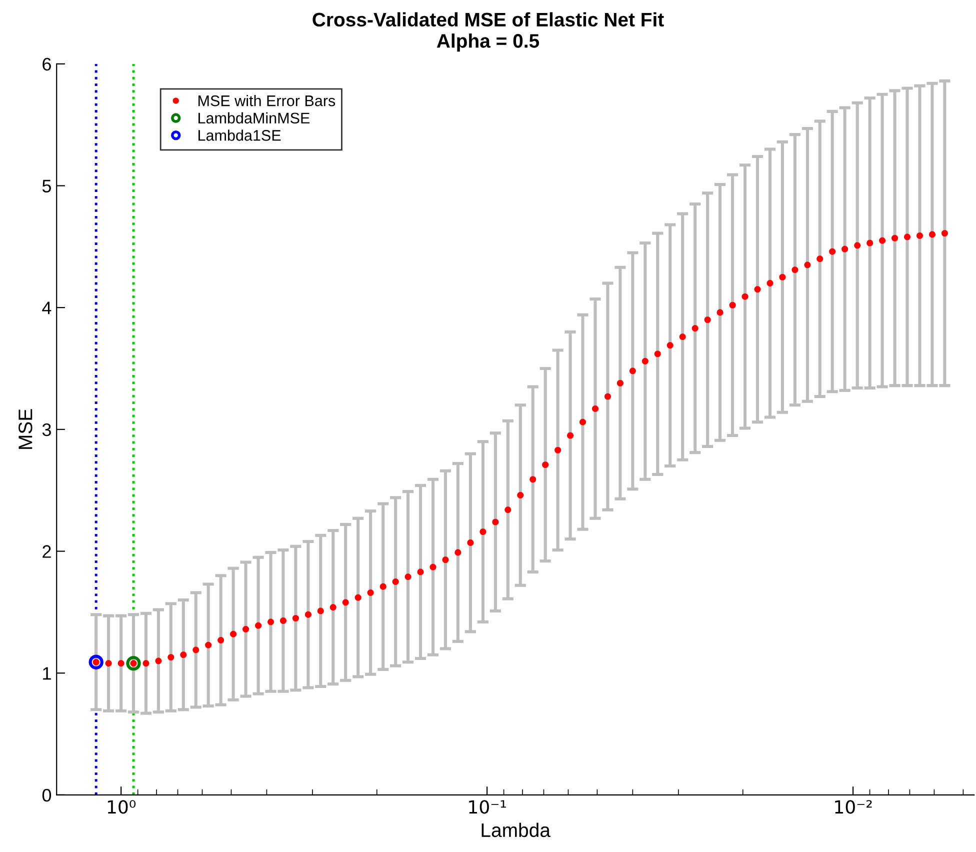 The width and height of the screenshot is (976, 852). Describe the element at coordinates (853, 807) in the screenshot. I see `x-tick-label: 10⁻²` at that location.